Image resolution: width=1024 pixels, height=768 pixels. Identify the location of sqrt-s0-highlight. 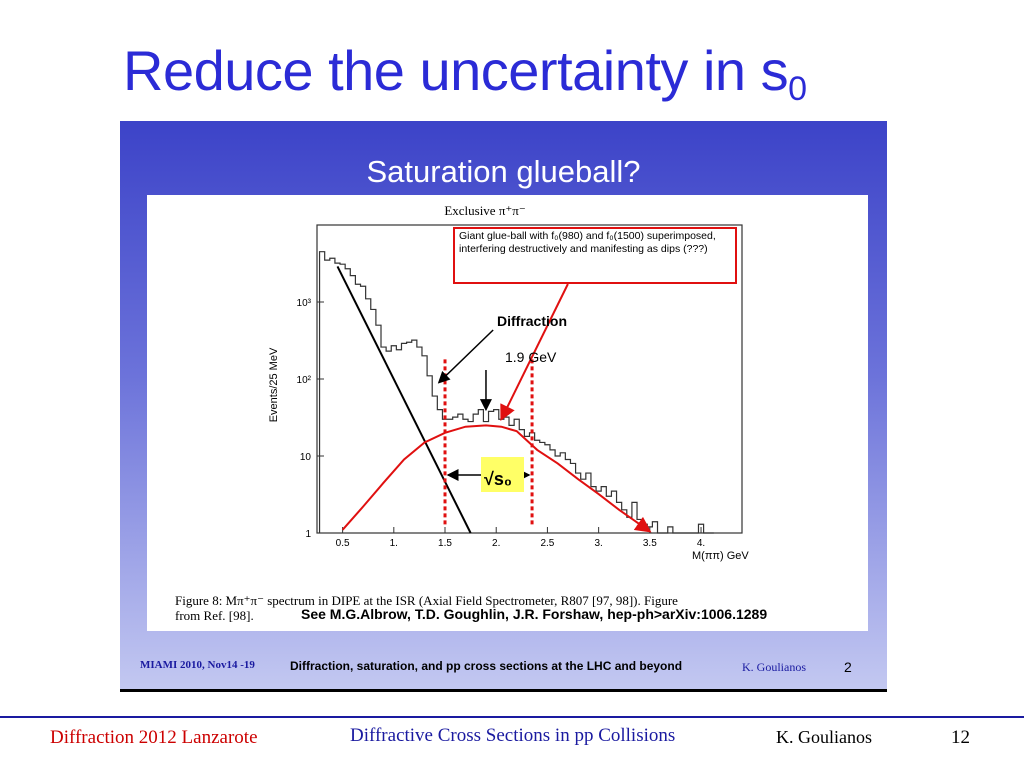
(502, 474).